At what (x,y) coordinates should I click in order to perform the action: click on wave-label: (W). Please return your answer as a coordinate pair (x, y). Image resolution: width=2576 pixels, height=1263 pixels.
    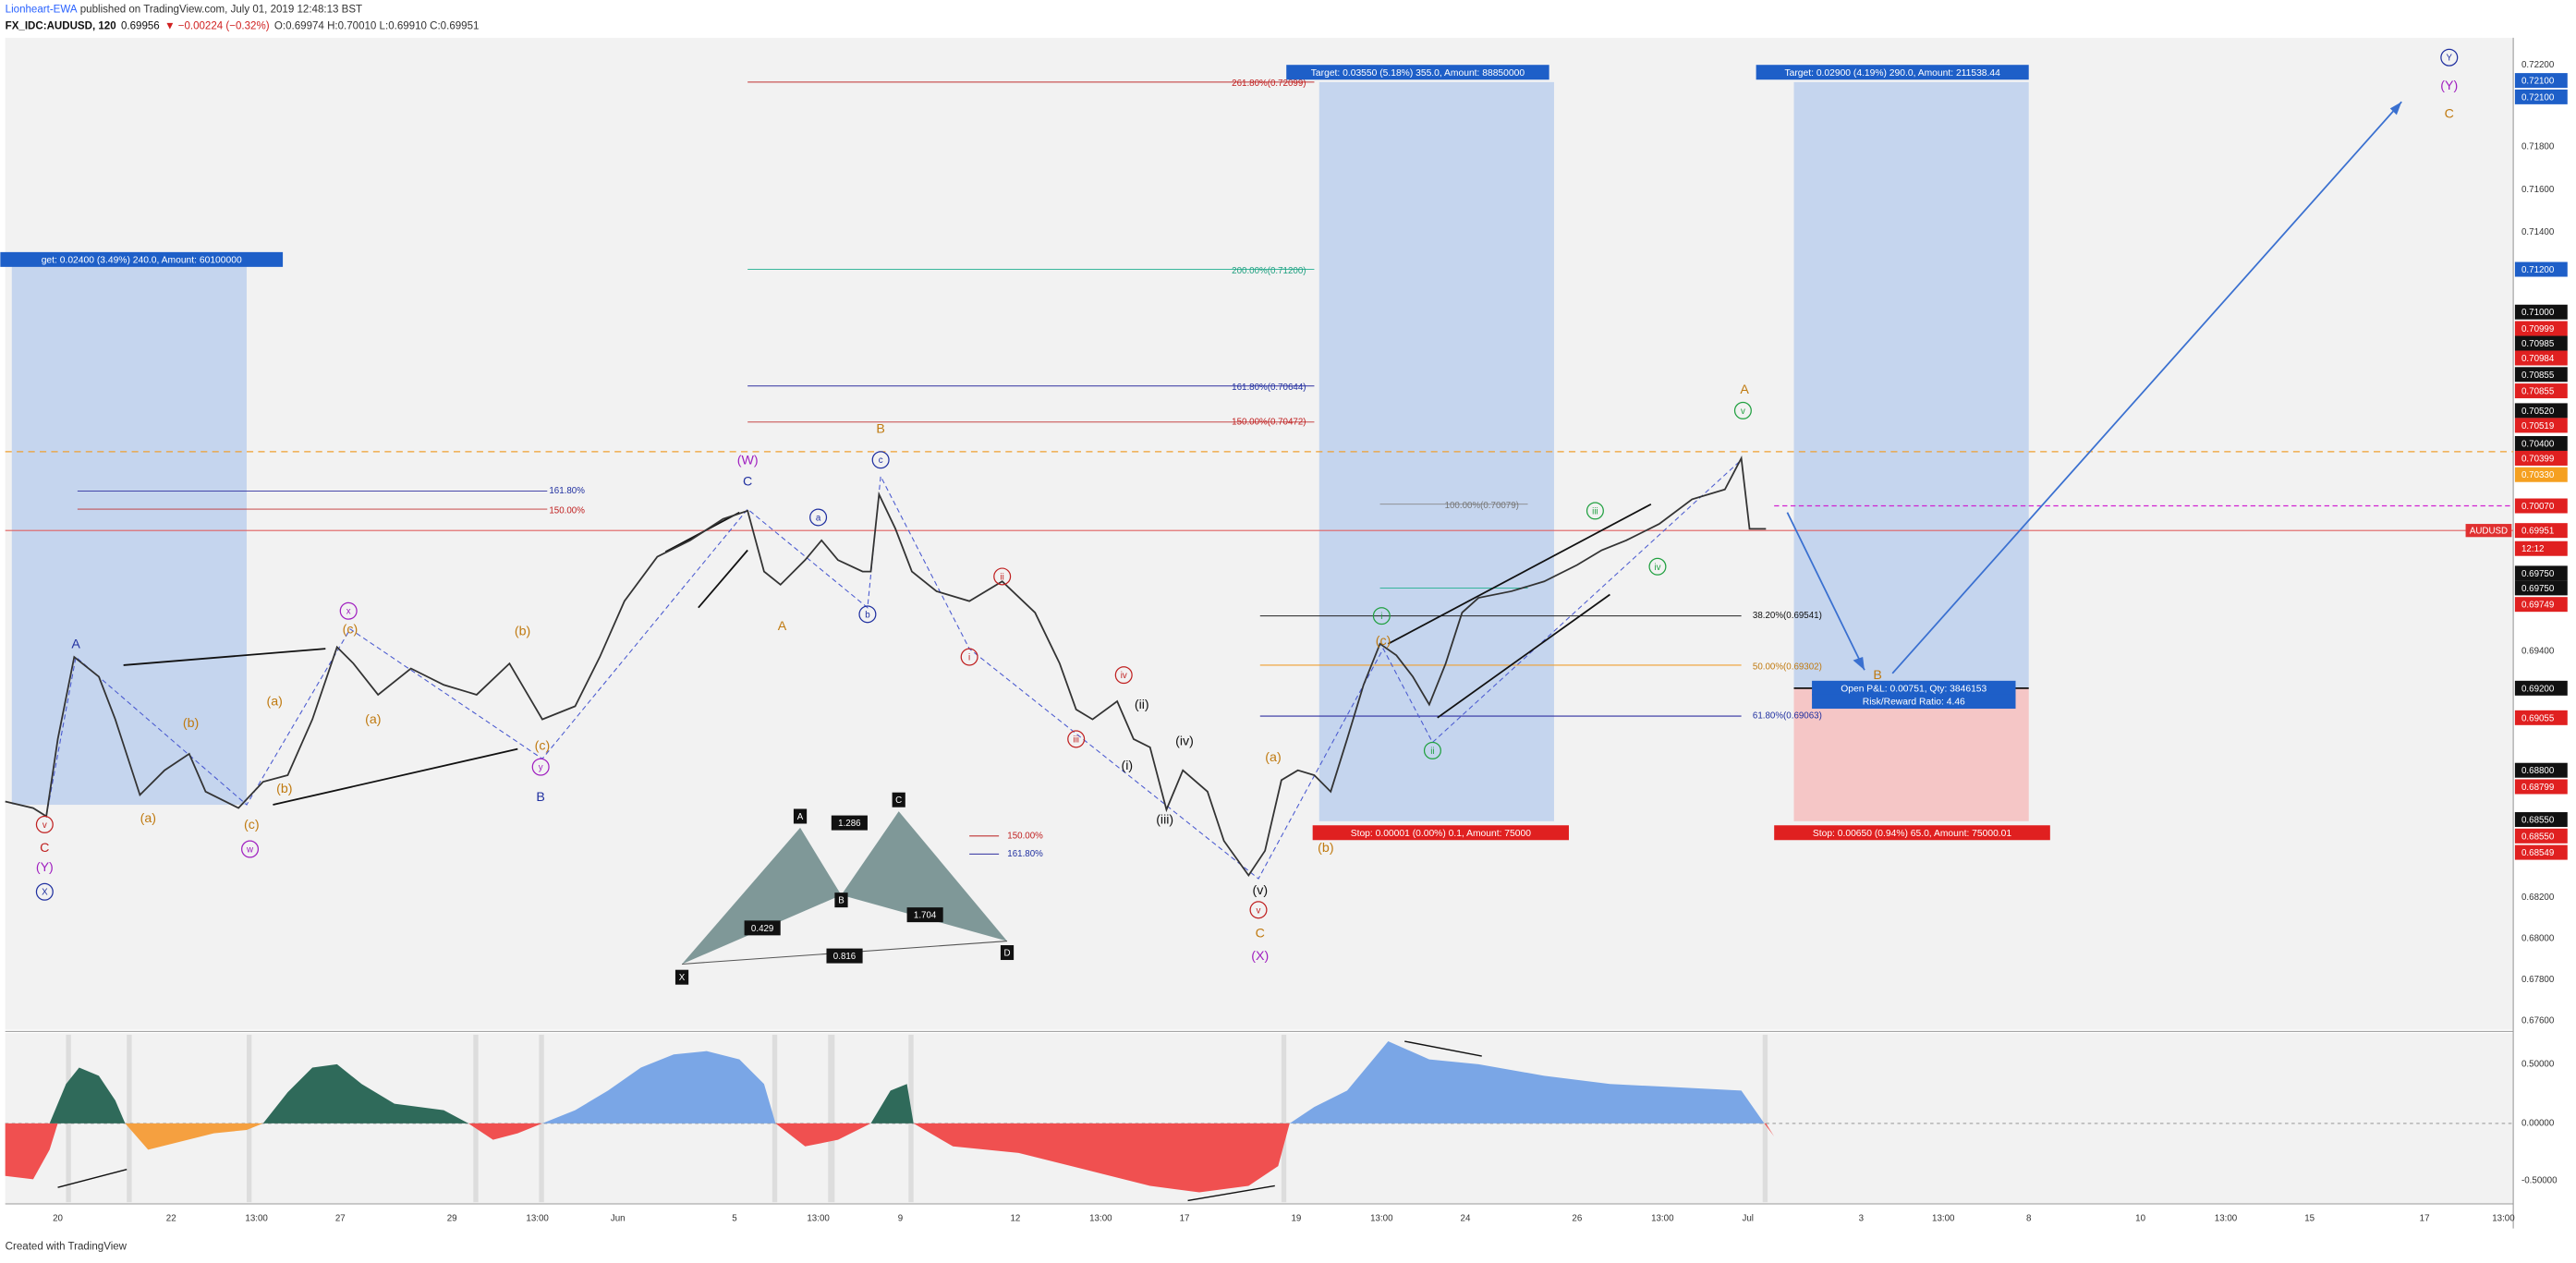
    Looking at the image, I should click on (748, 460).